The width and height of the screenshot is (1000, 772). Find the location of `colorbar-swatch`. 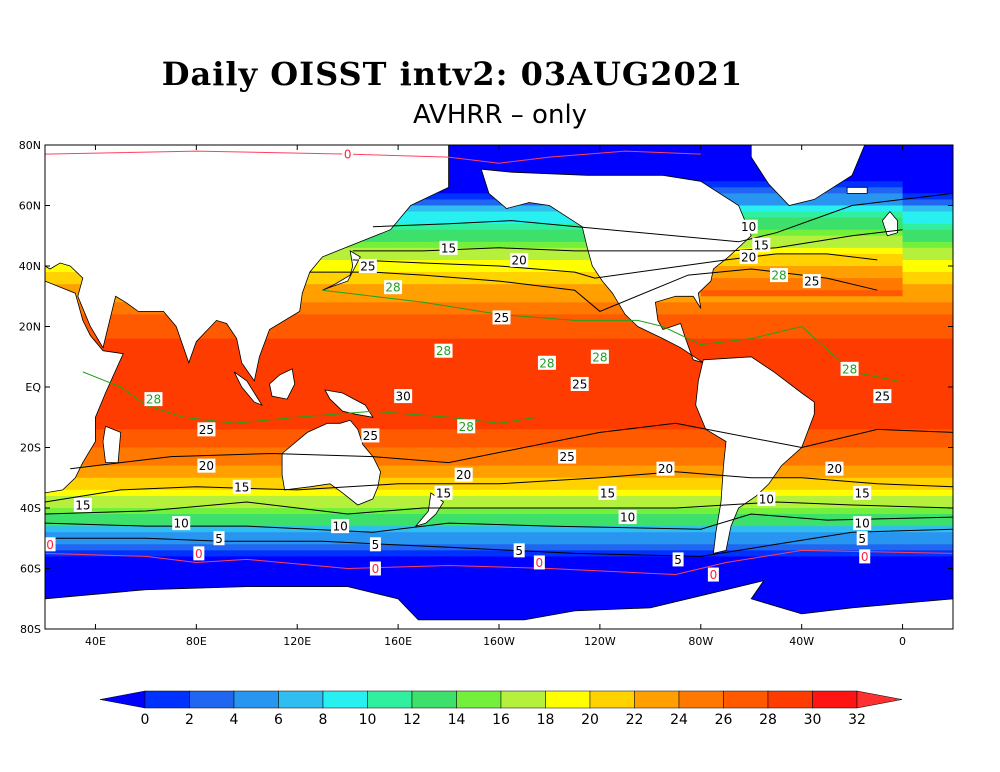

colorbar-swatch is located at coordinates (746, 699).